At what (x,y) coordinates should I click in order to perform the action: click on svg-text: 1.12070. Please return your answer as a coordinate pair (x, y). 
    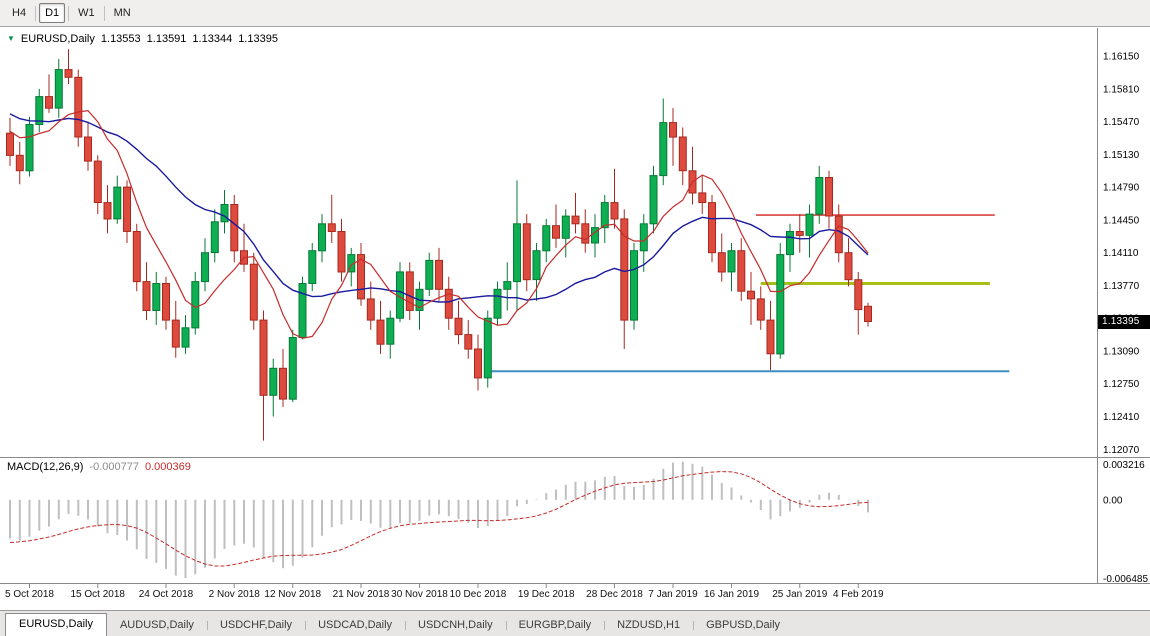
    Looking at the image, I should click on (1121, 450).